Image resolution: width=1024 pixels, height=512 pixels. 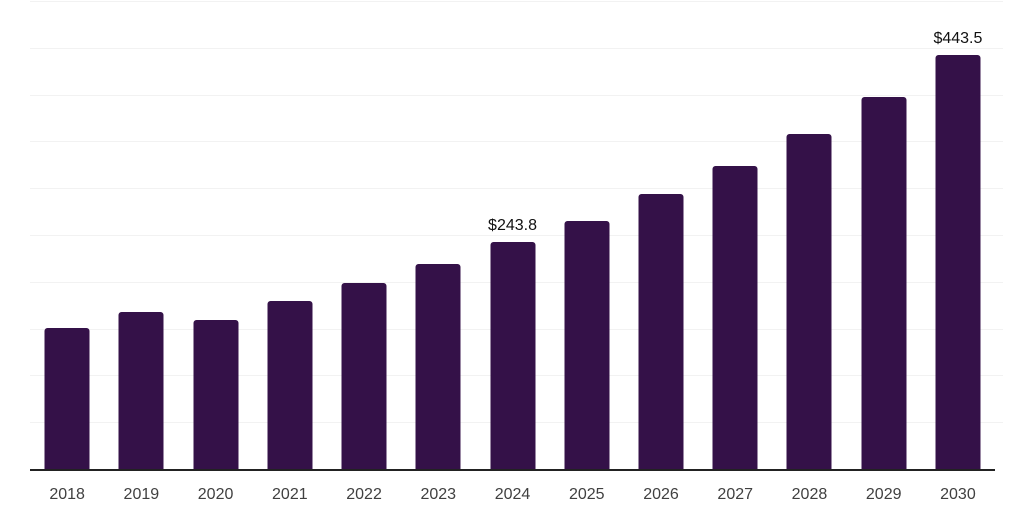 I want to click on x-axis-label-2029: 2029, so click(x=883, y=494).